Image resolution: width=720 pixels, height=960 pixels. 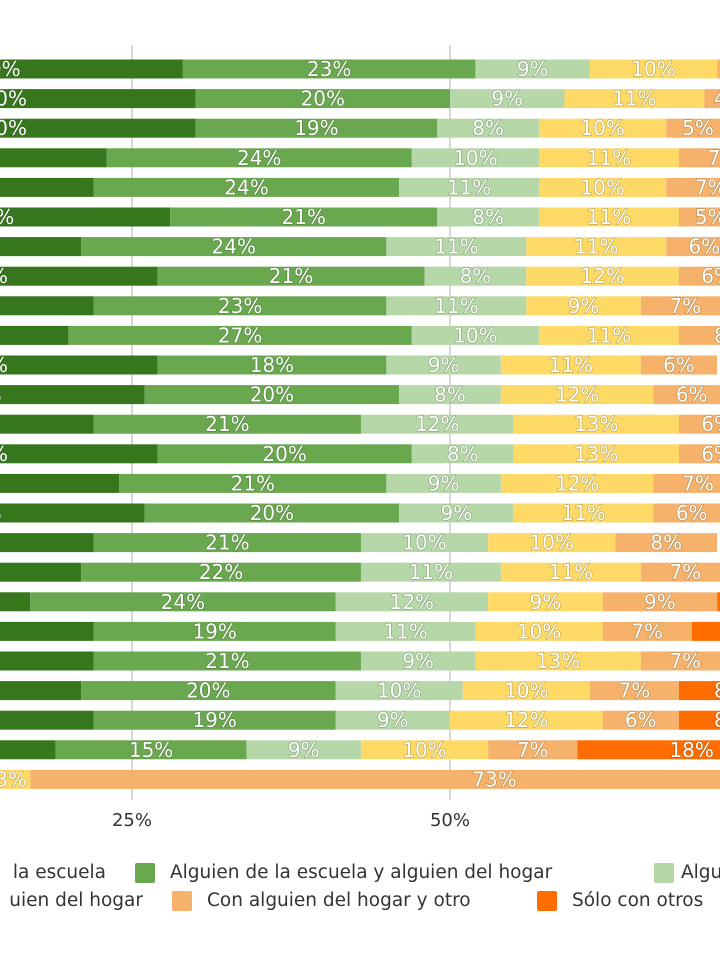 I want to click on data-label-row19-series3: 12%, so click(x=412, y=602).